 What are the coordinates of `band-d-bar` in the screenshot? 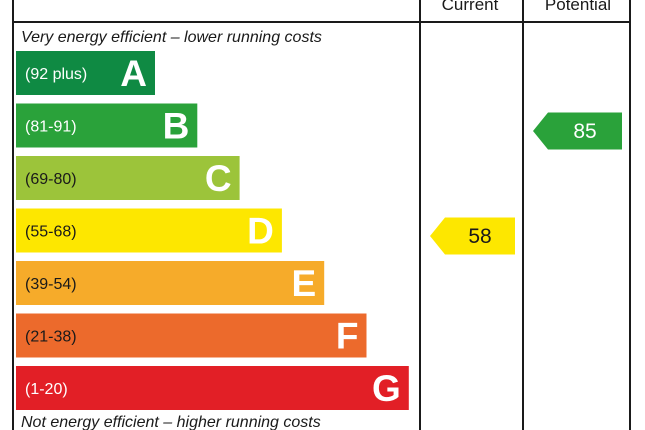 It's located at (149, 230).